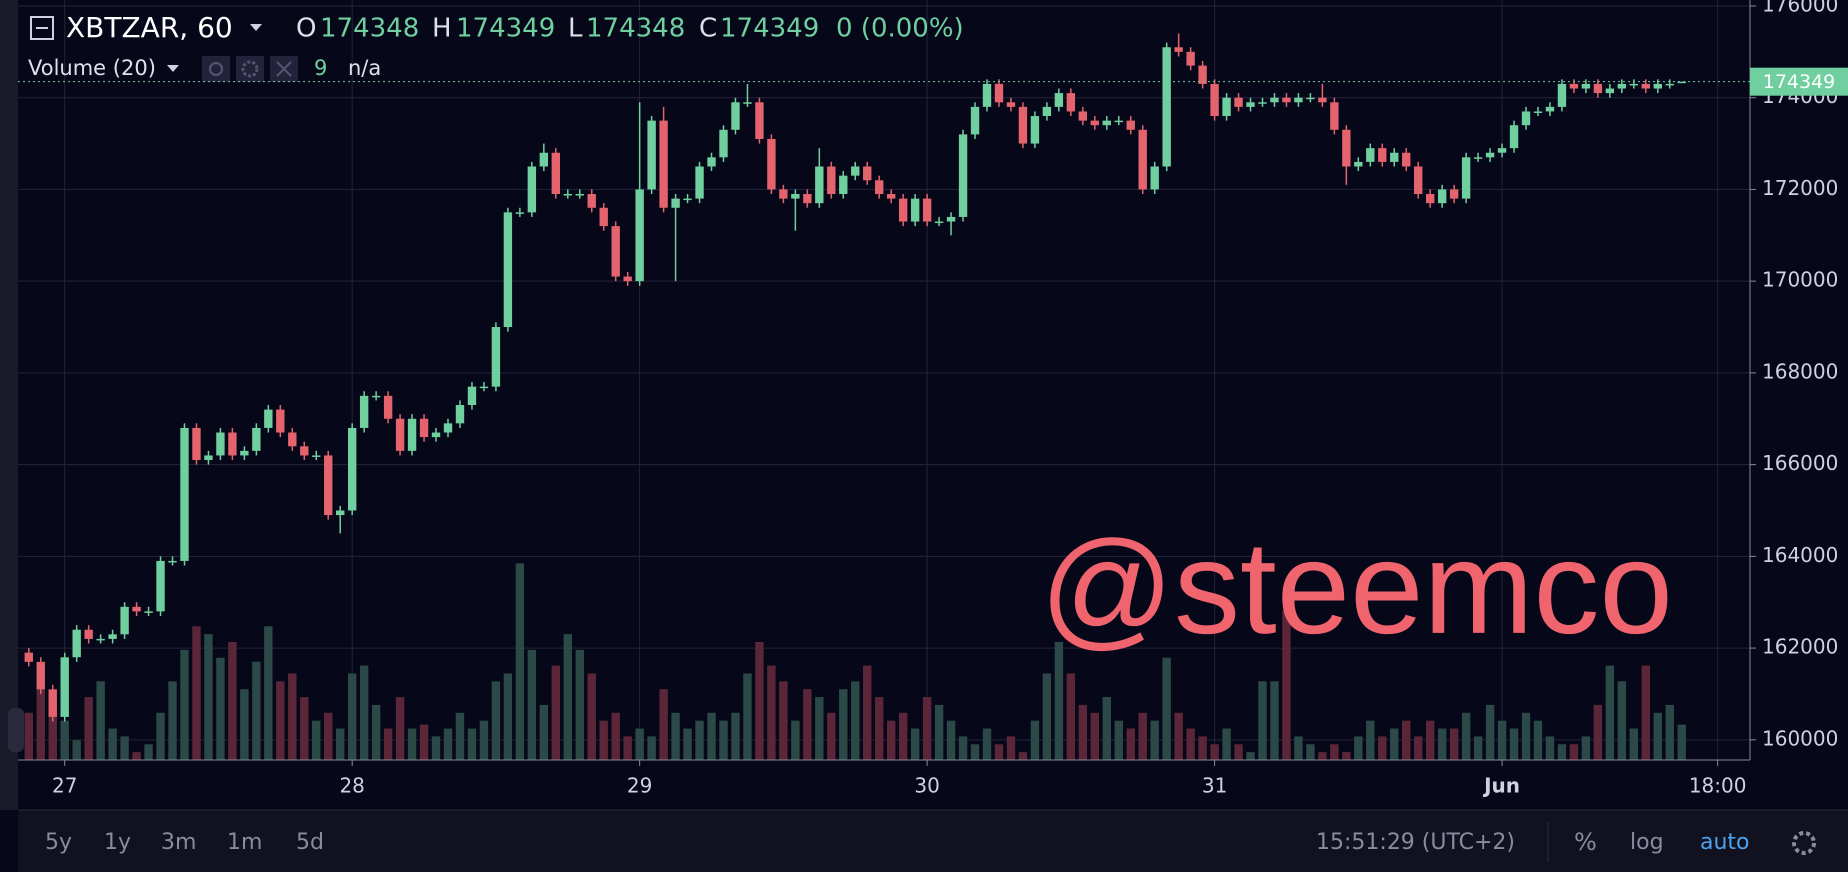  What do you see at coordinates (1585, 842) in the screenshot?
I see `percent-toggle: %` at bounding box center [1585, 842].